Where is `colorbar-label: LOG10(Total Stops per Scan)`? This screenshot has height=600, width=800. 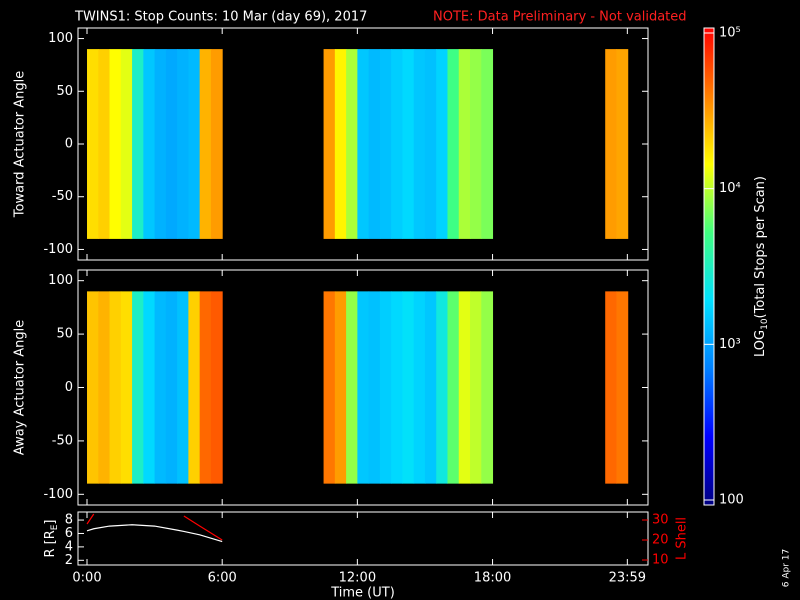
colorbar-label: LOG10(Total Stops per Scan) is located at coordinates (761, 266).